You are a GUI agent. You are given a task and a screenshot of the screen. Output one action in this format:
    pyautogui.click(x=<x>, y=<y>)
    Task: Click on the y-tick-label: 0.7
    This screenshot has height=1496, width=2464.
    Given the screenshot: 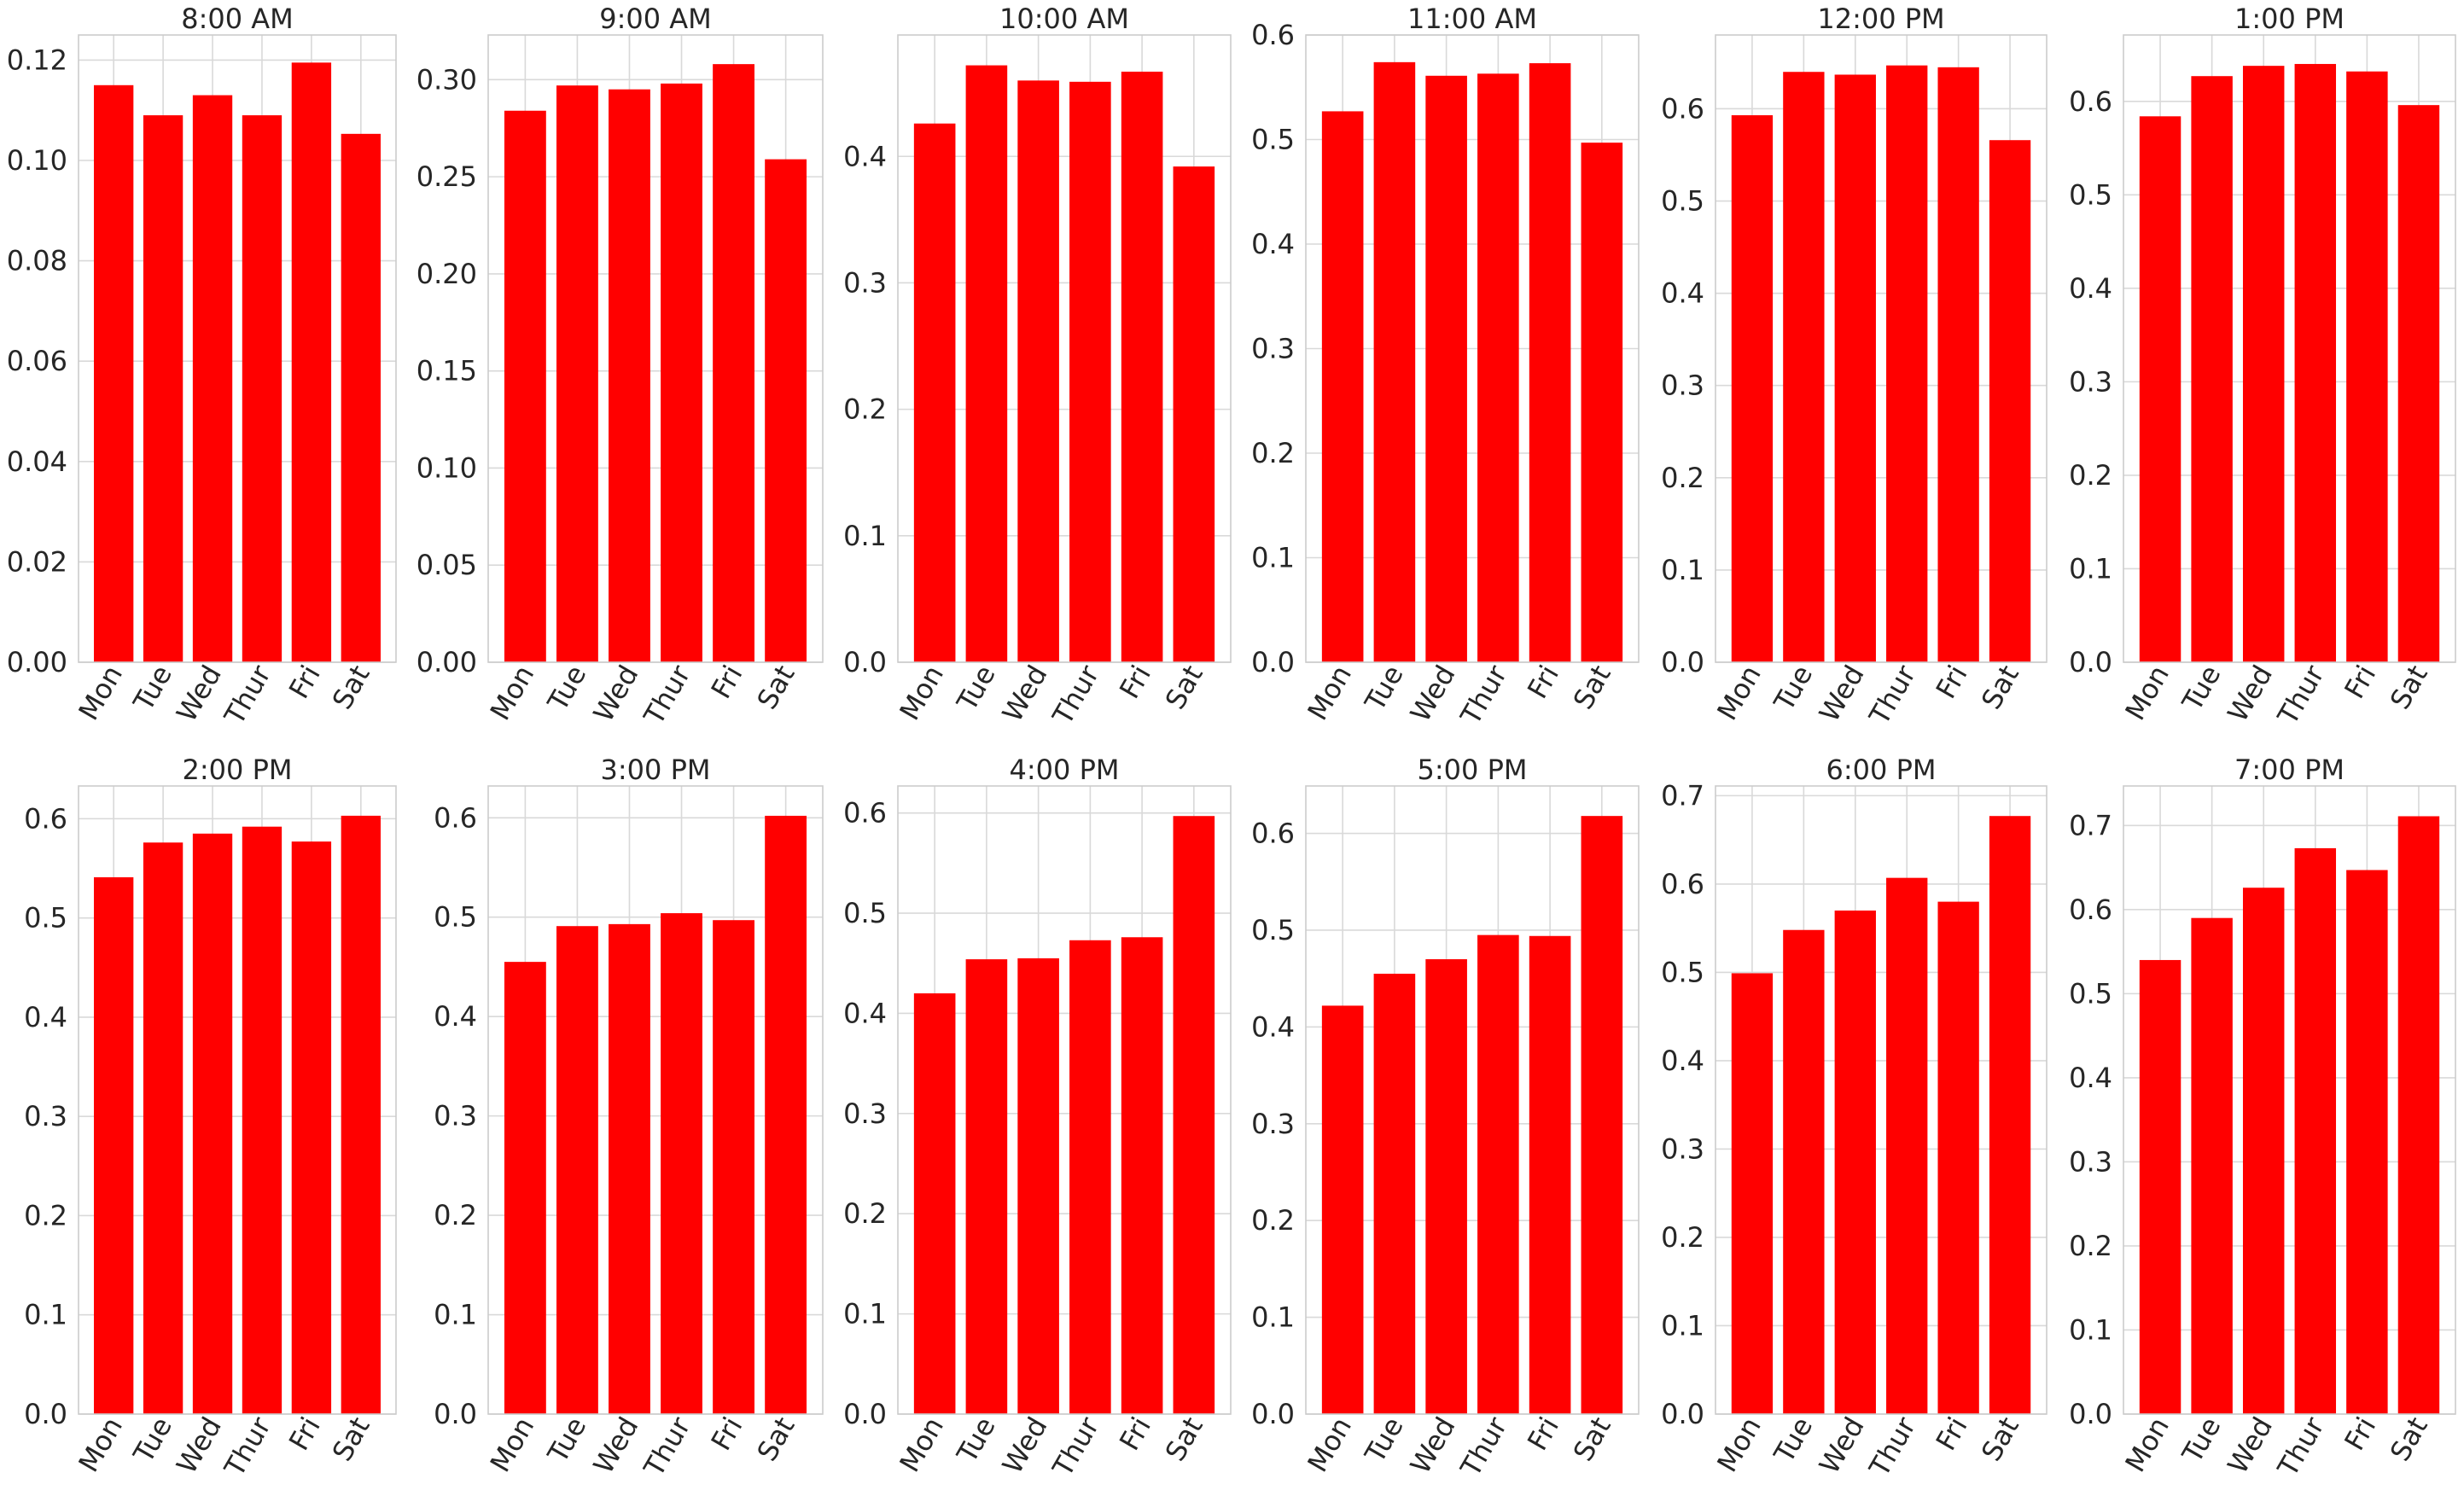 What is the action you would take?
    pyautogui.click(x=2090, y=825)
    